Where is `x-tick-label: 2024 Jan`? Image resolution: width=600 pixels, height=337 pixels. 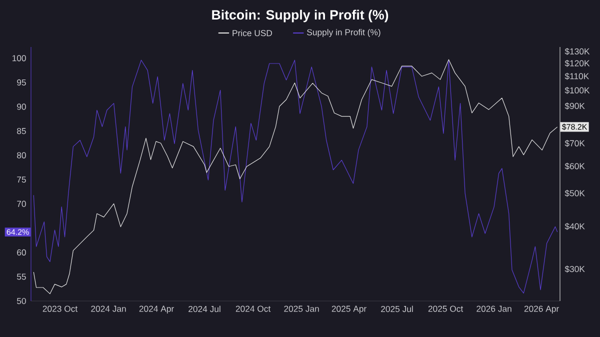 x-tick-label: 2024 Jan is located at coordinates (108, 309).